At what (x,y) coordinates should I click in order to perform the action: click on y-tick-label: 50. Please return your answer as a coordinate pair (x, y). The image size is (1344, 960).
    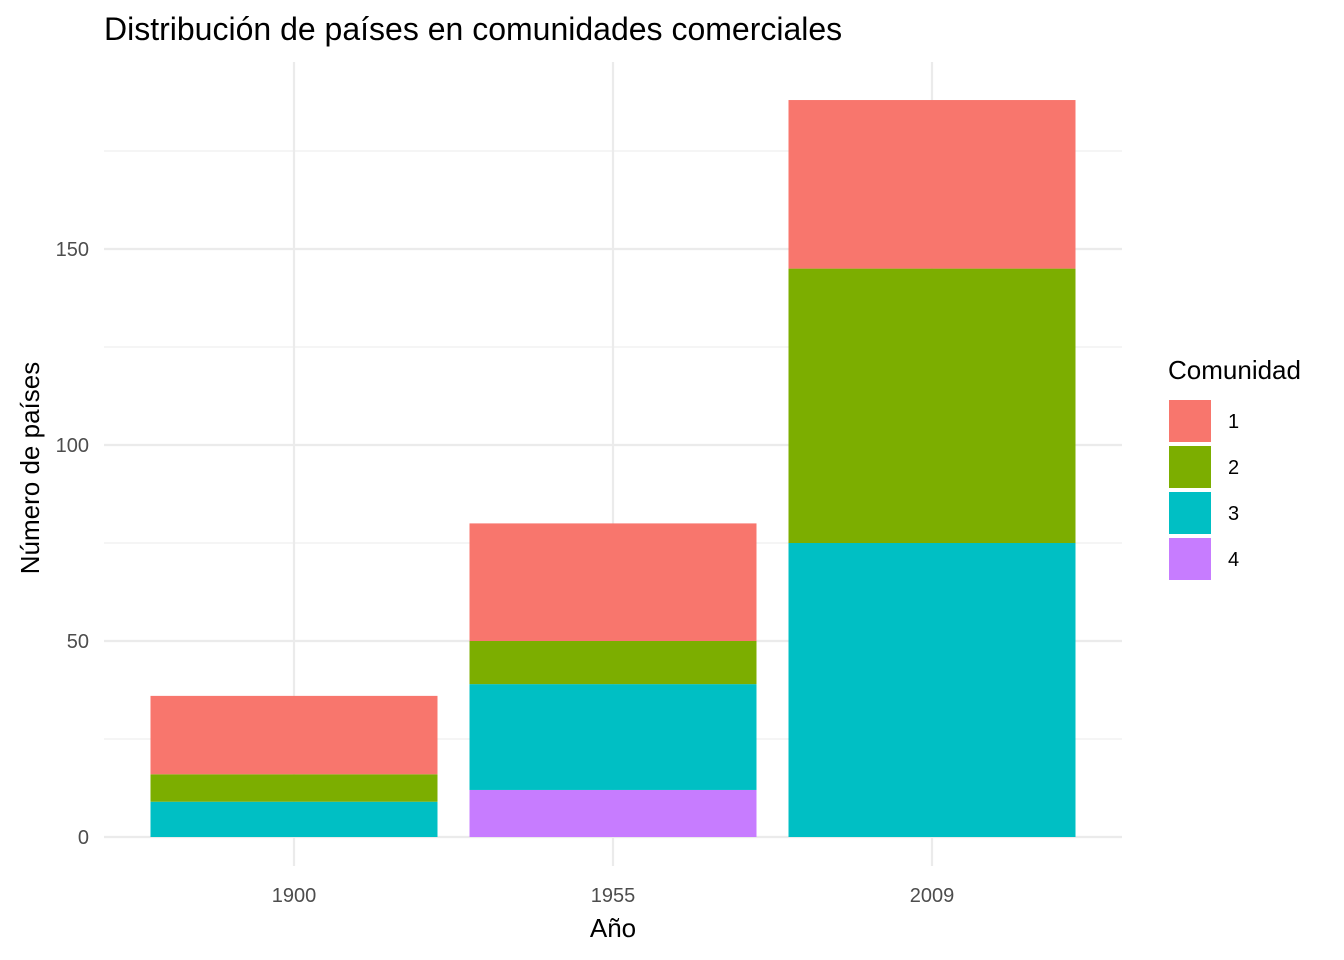
    Looking at the image, I should click on (78, 642).